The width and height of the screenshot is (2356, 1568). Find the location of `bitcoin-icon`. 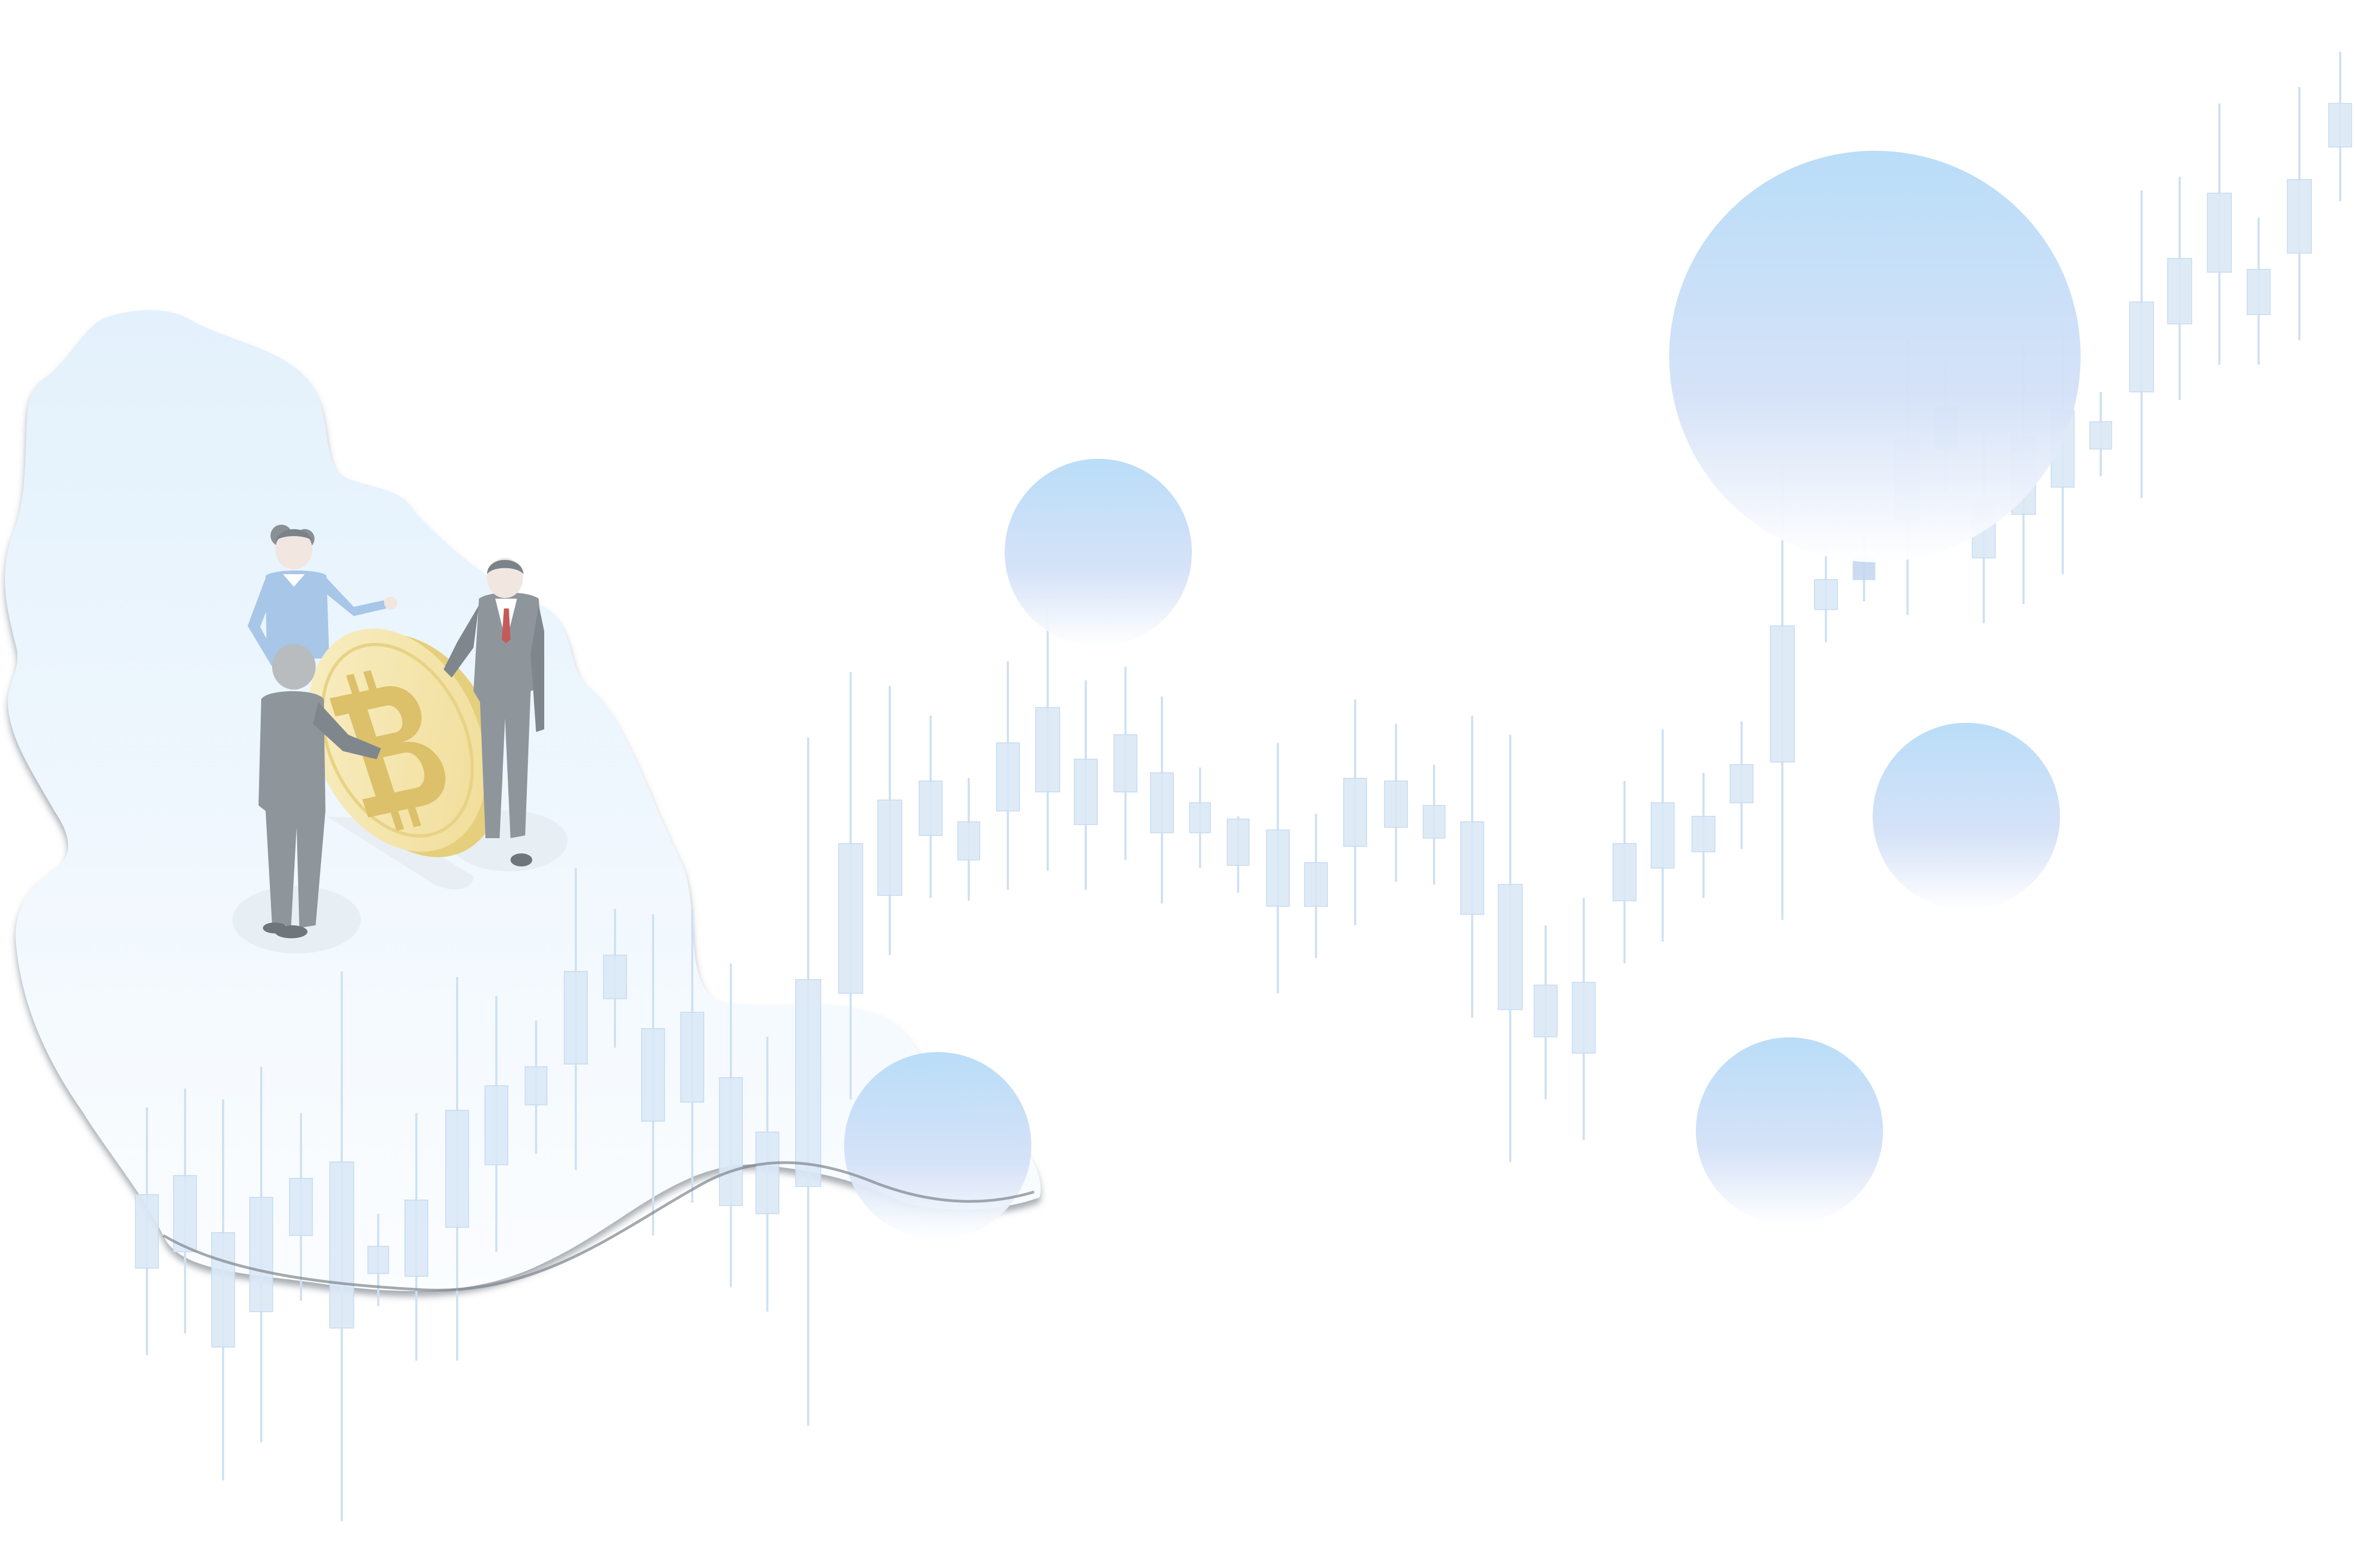

bitcoin-icon is located at coordinates (387, 750).